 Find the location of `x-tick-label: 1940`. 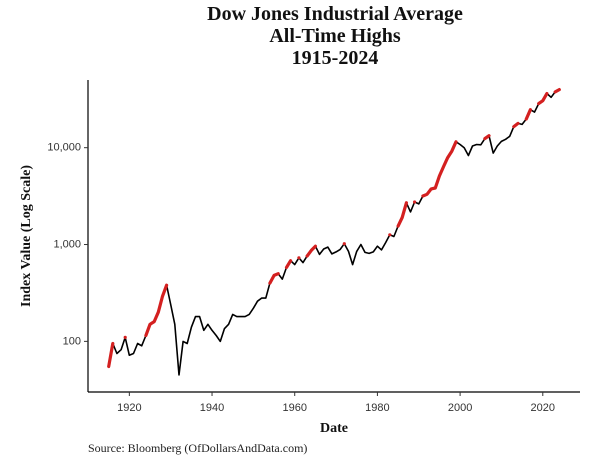

x-tick-label: 1940 is located at coordinates (212, 408).